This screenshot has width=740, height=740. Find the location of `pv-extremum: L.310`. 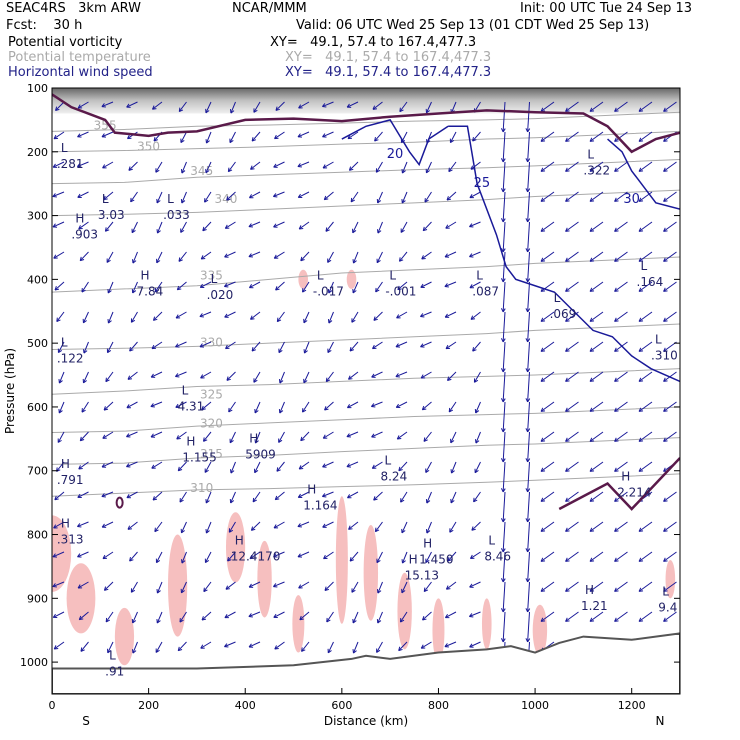

pv-extremum: L.310 is located at coordinates (664, 348).